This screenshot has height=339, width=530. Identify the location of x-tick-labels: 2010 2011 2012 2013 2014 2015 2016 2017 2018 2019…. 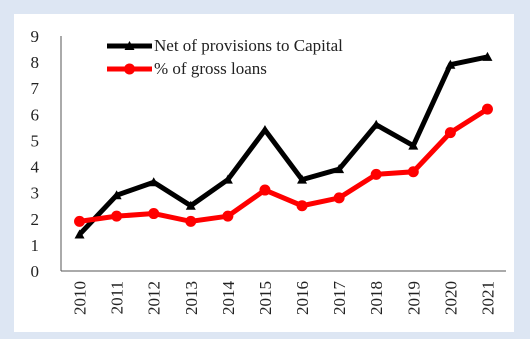
(284, 298).